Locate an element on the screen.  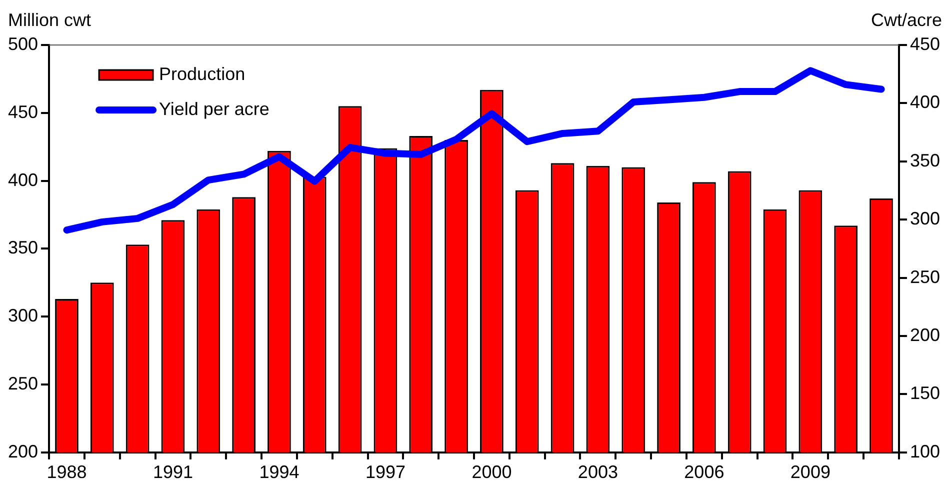
y2-tick-label: 250 is located at coordinates (925, 276).